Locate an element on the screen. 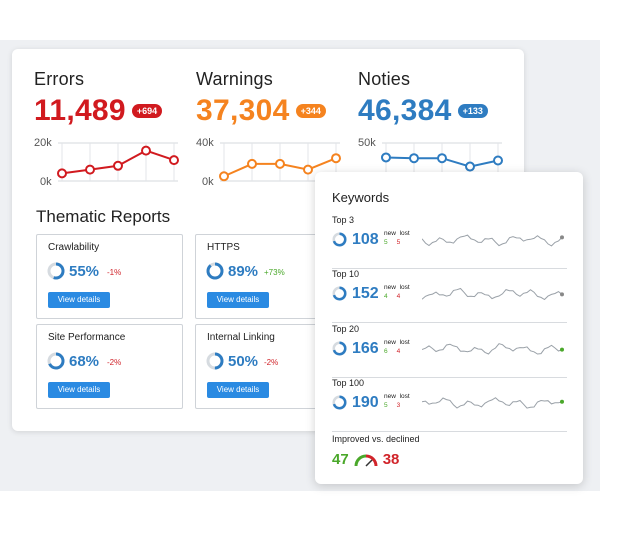 Image resolution: width=641 pixels, height=538 pixels. axis-top-label: 20k is located at coordinates (43, 143).